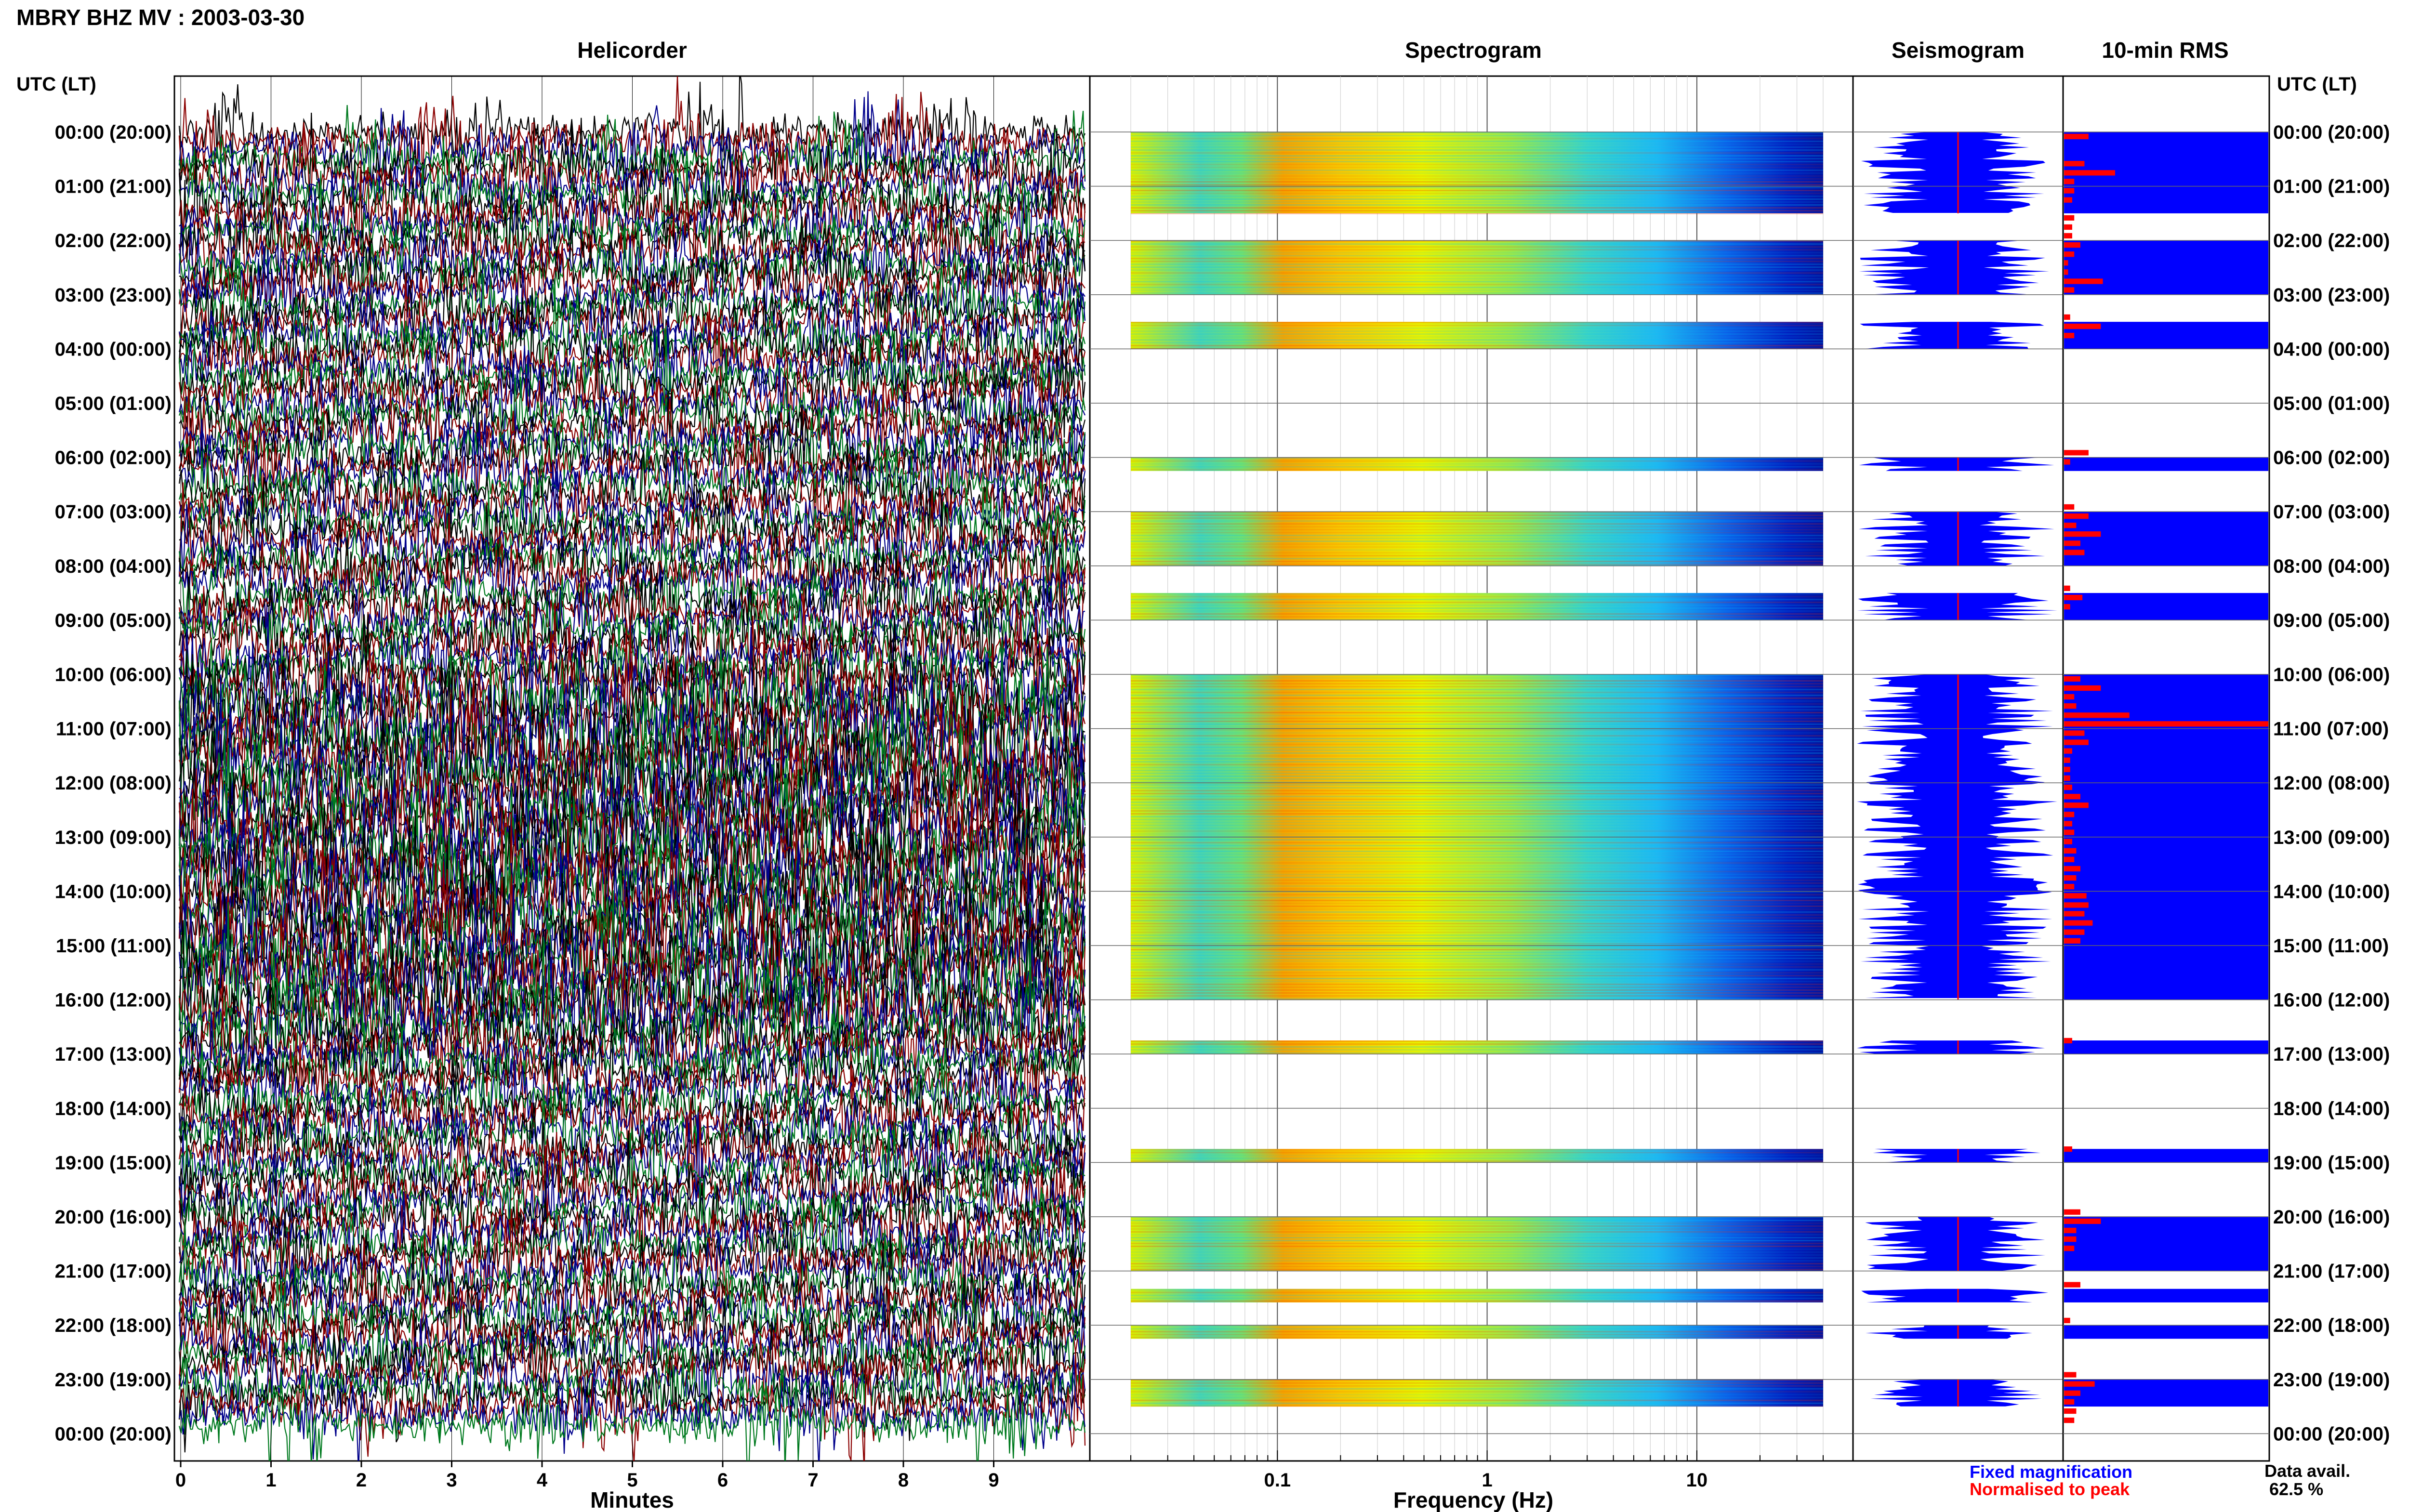 Image resolution: width=2409 pixels, height=1512 pixels. Describe the element at coordinates (2331, 403) in the screenshot. I see `time-label-right: 05:00 (01:00)` at that location.